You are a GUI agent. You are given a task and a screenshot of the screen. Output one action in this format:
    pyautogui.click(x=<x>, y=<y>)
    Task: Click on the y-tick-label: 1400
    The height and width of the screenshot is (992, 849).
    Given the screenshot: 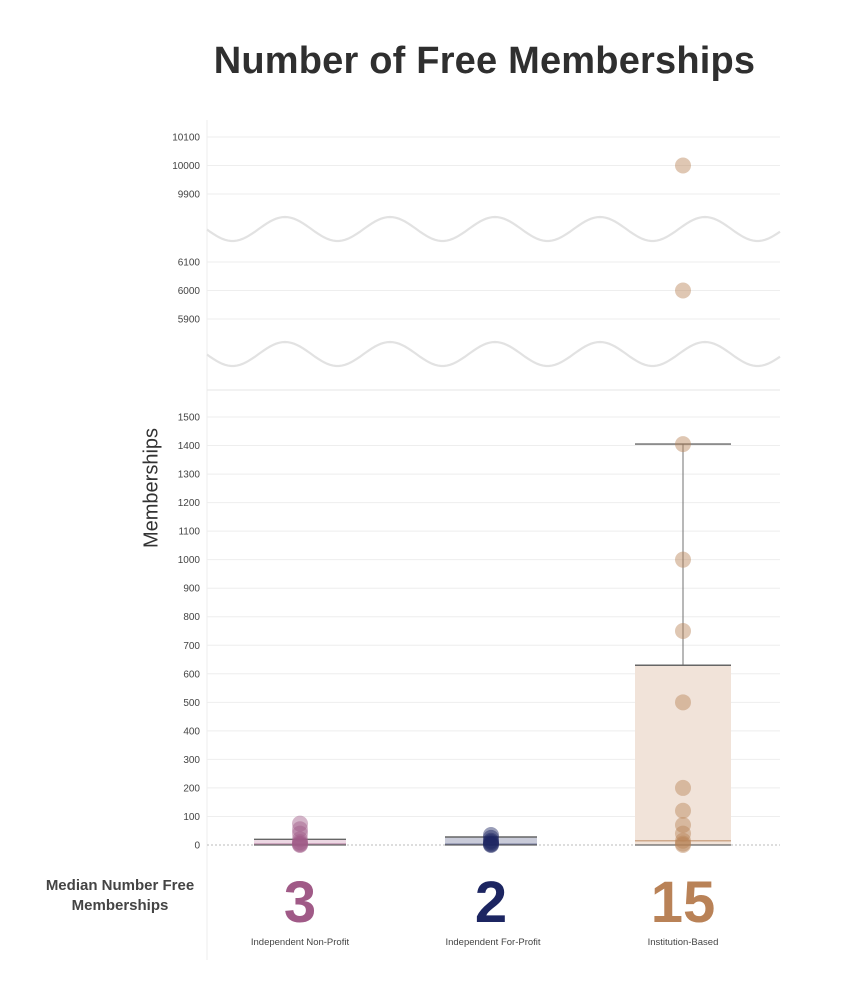 What is the action you would take?
    pyautogui.click(x=189, y=446)
    